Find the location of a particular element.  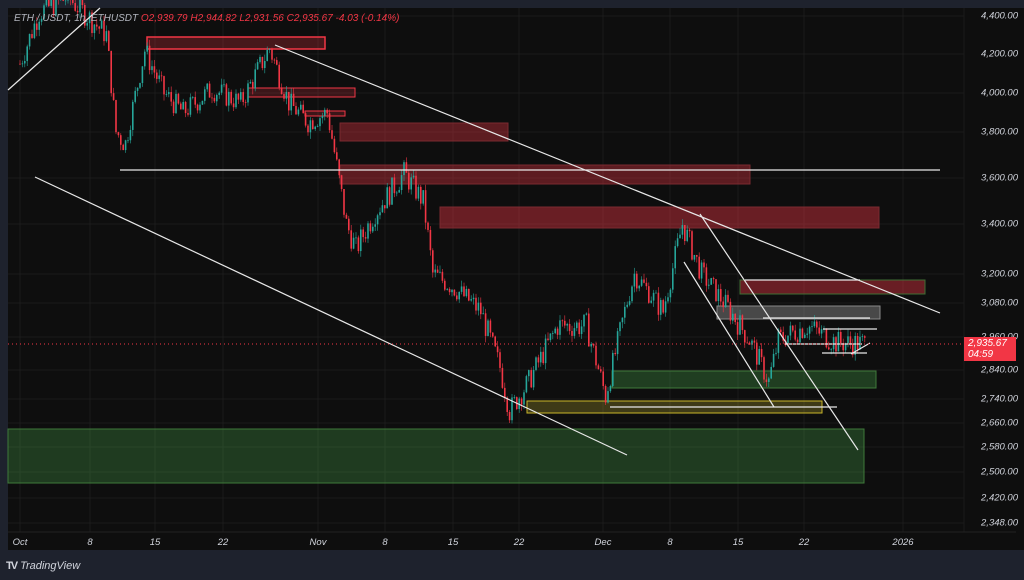

price-tick-label: 3,600.00 is located at coordinates (999, 178).